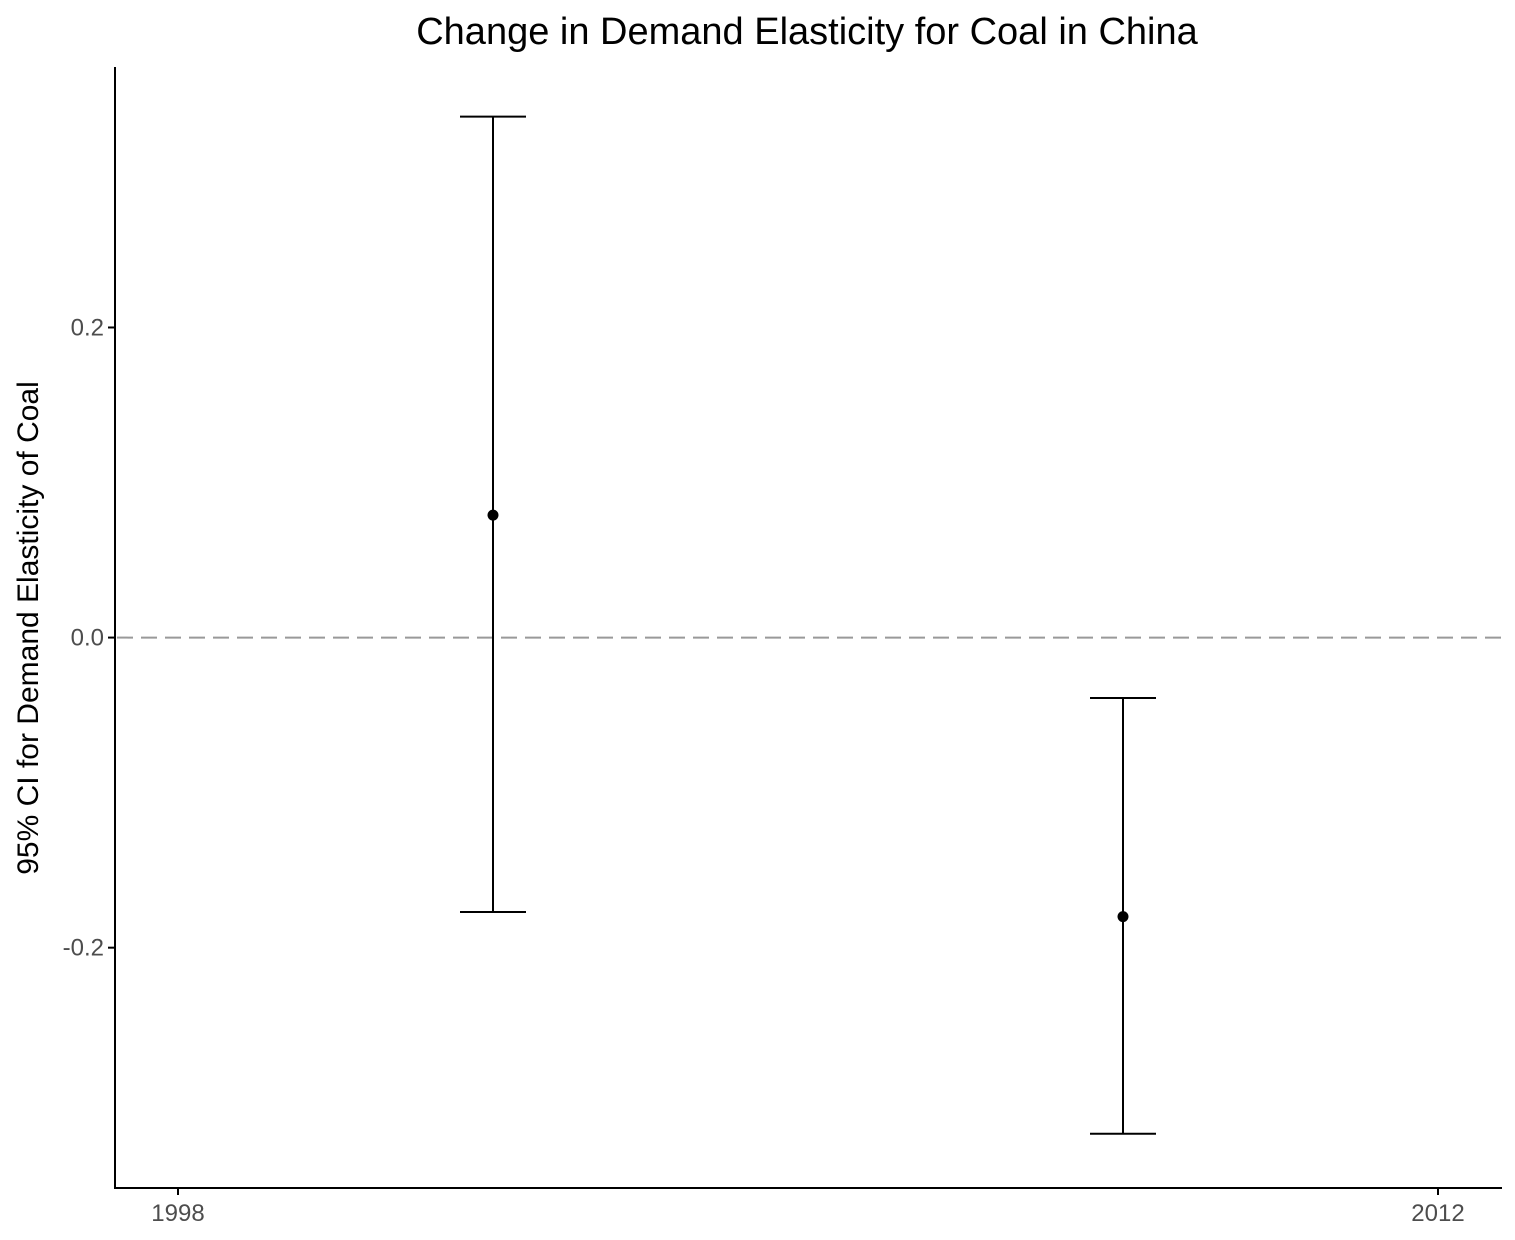  I want to click on y-axis-label: 95% CI for Demand Elasticity of Coal, so click(28, 628).